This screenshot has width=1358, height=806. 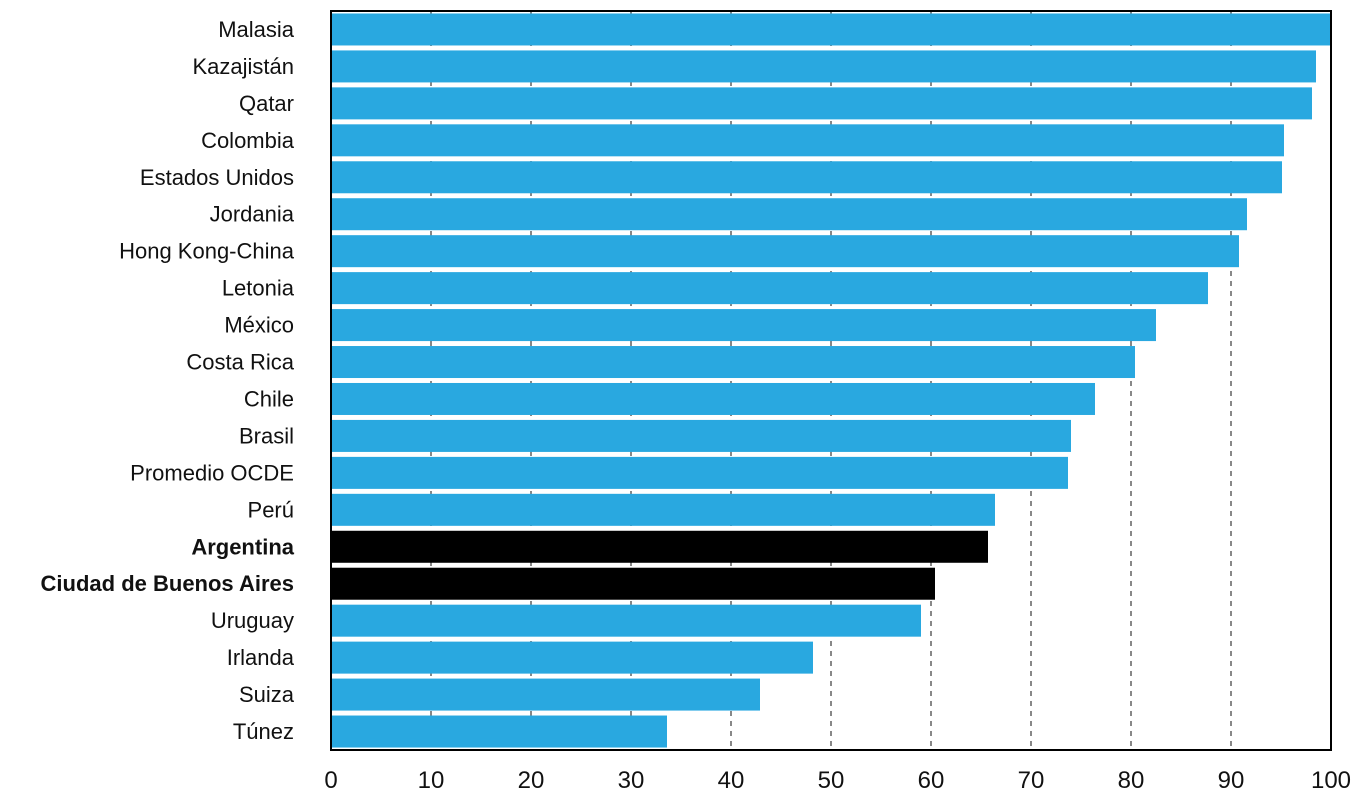 What do you see at coordinates (248, 140) in the screenshot?
I see `category-label: Colombia` at bounding box center [248, 140].